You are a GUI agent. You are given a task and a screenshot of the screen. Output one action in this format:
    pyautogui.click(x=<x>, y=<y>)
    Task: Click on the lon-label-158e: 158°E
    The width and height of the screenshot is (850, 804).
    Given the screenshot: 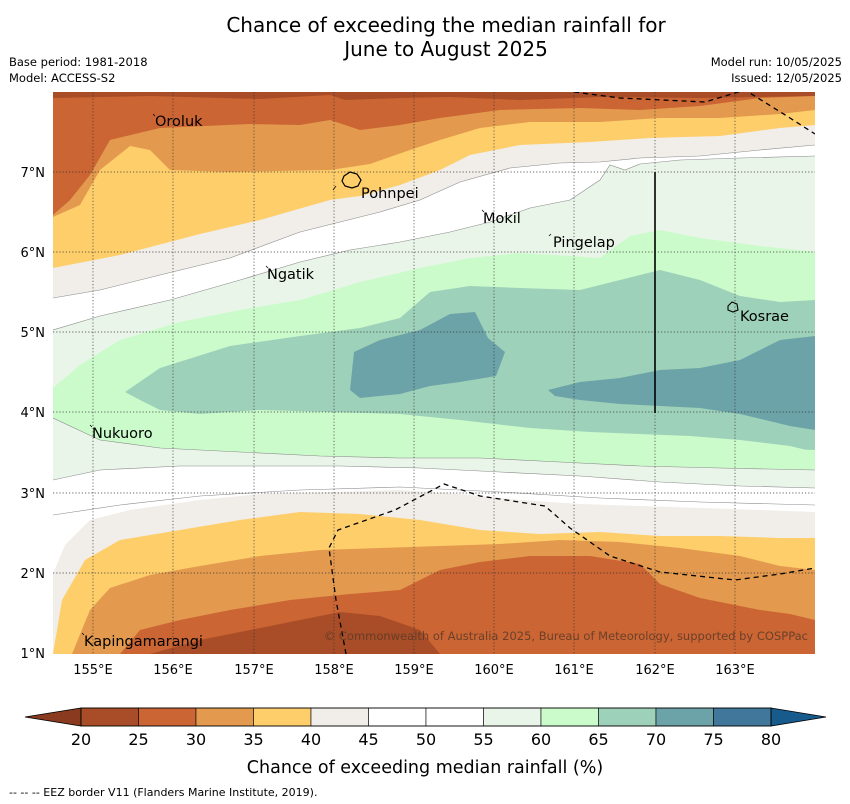 What is the action you would take?
    pyautogui.click(x=334, y=670)
    